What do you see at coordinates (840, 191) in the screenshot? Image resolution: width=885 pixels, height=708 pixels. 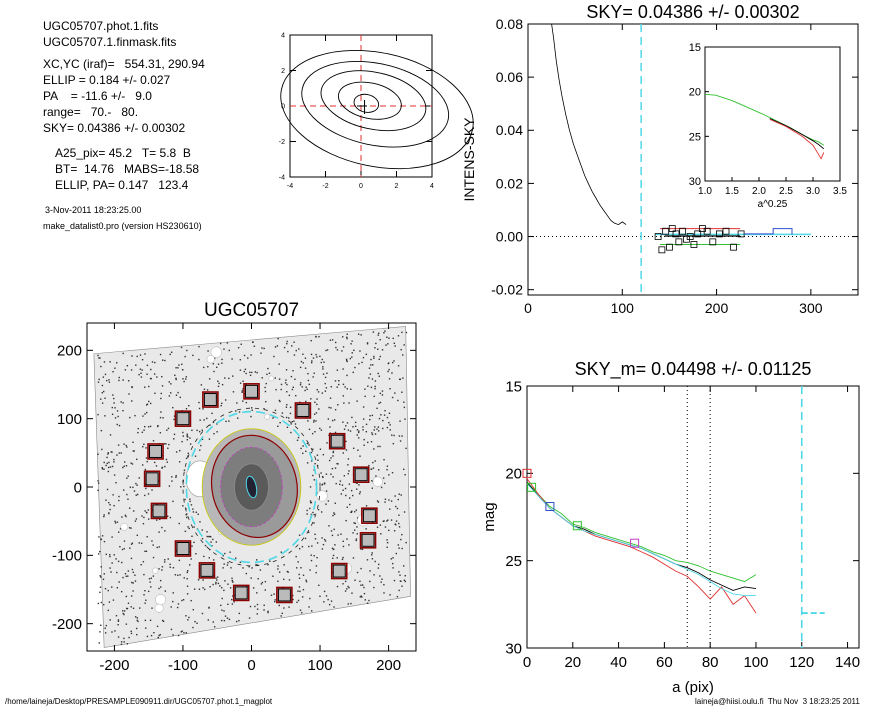 I see `inset-xtick-label: 3.5` at bounding box center [840, 191].